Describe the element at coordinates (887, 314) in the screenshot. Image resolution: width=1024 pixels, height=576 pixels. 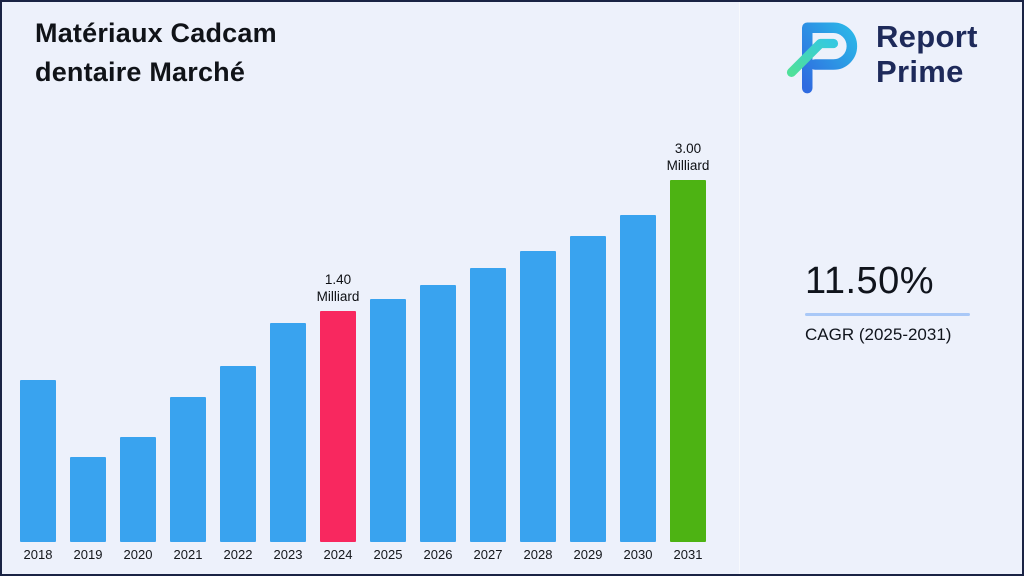
I see `cagr-underline` at that location.